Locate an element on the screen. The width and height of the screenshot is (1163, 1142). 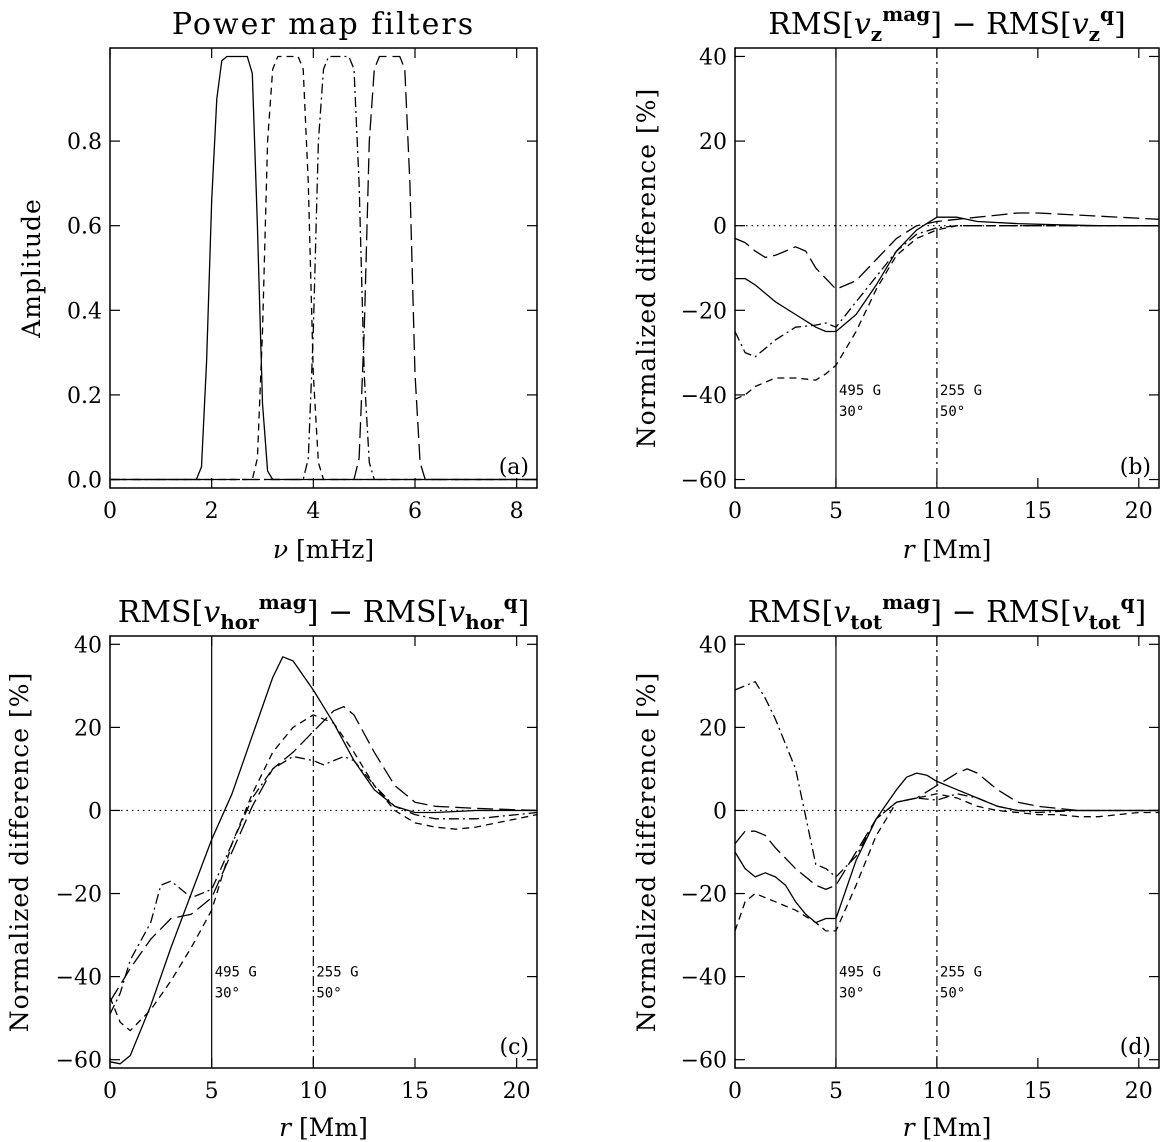
y-tick-label: 0.8 is located at coordinates (84, 142).